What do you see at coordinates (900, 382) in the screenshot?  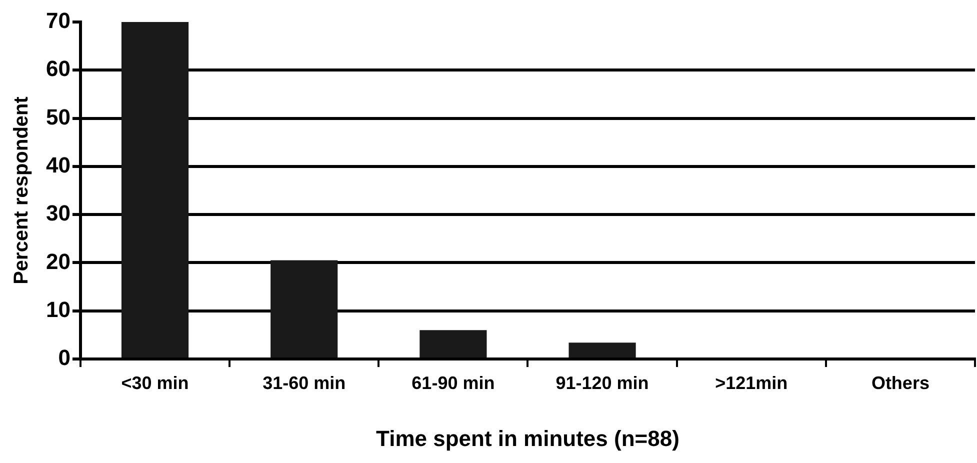 I see `x-tick-label: Others` at bounding box center [900, 382].